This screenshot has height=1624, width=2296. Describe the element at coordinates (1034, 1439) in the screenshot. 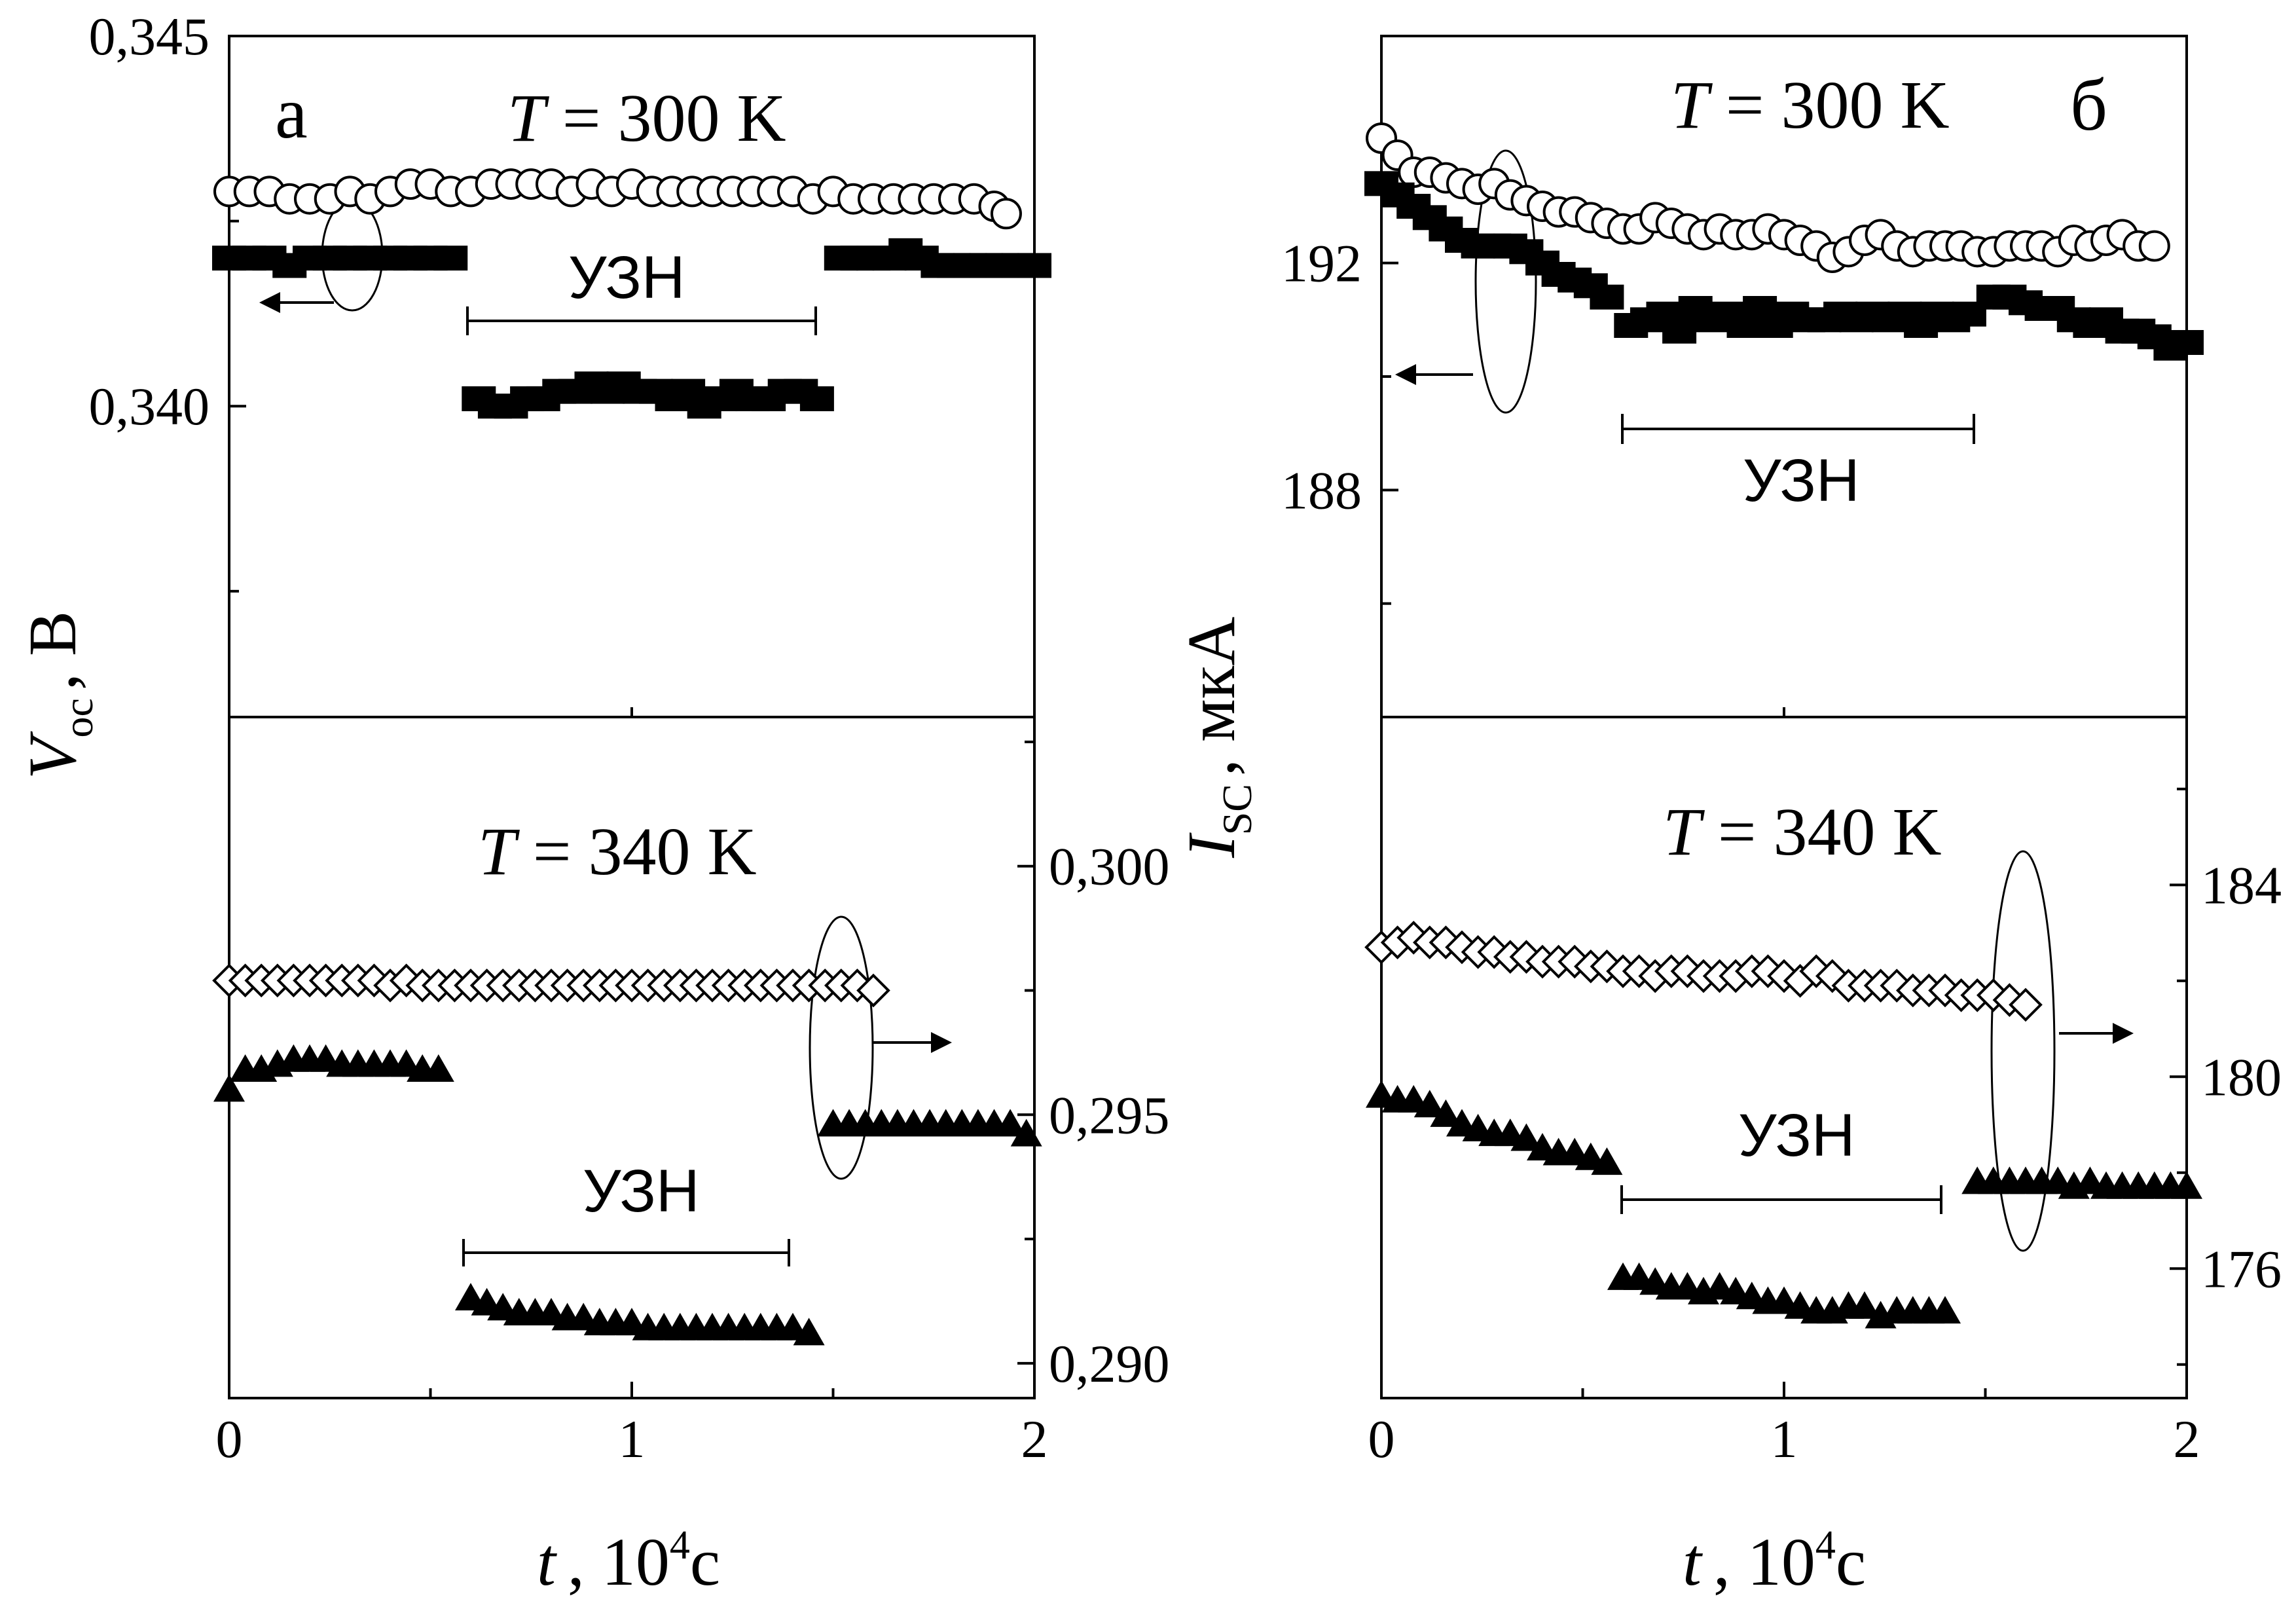

I see `panel-a-x-tick-label: 2` at that location.